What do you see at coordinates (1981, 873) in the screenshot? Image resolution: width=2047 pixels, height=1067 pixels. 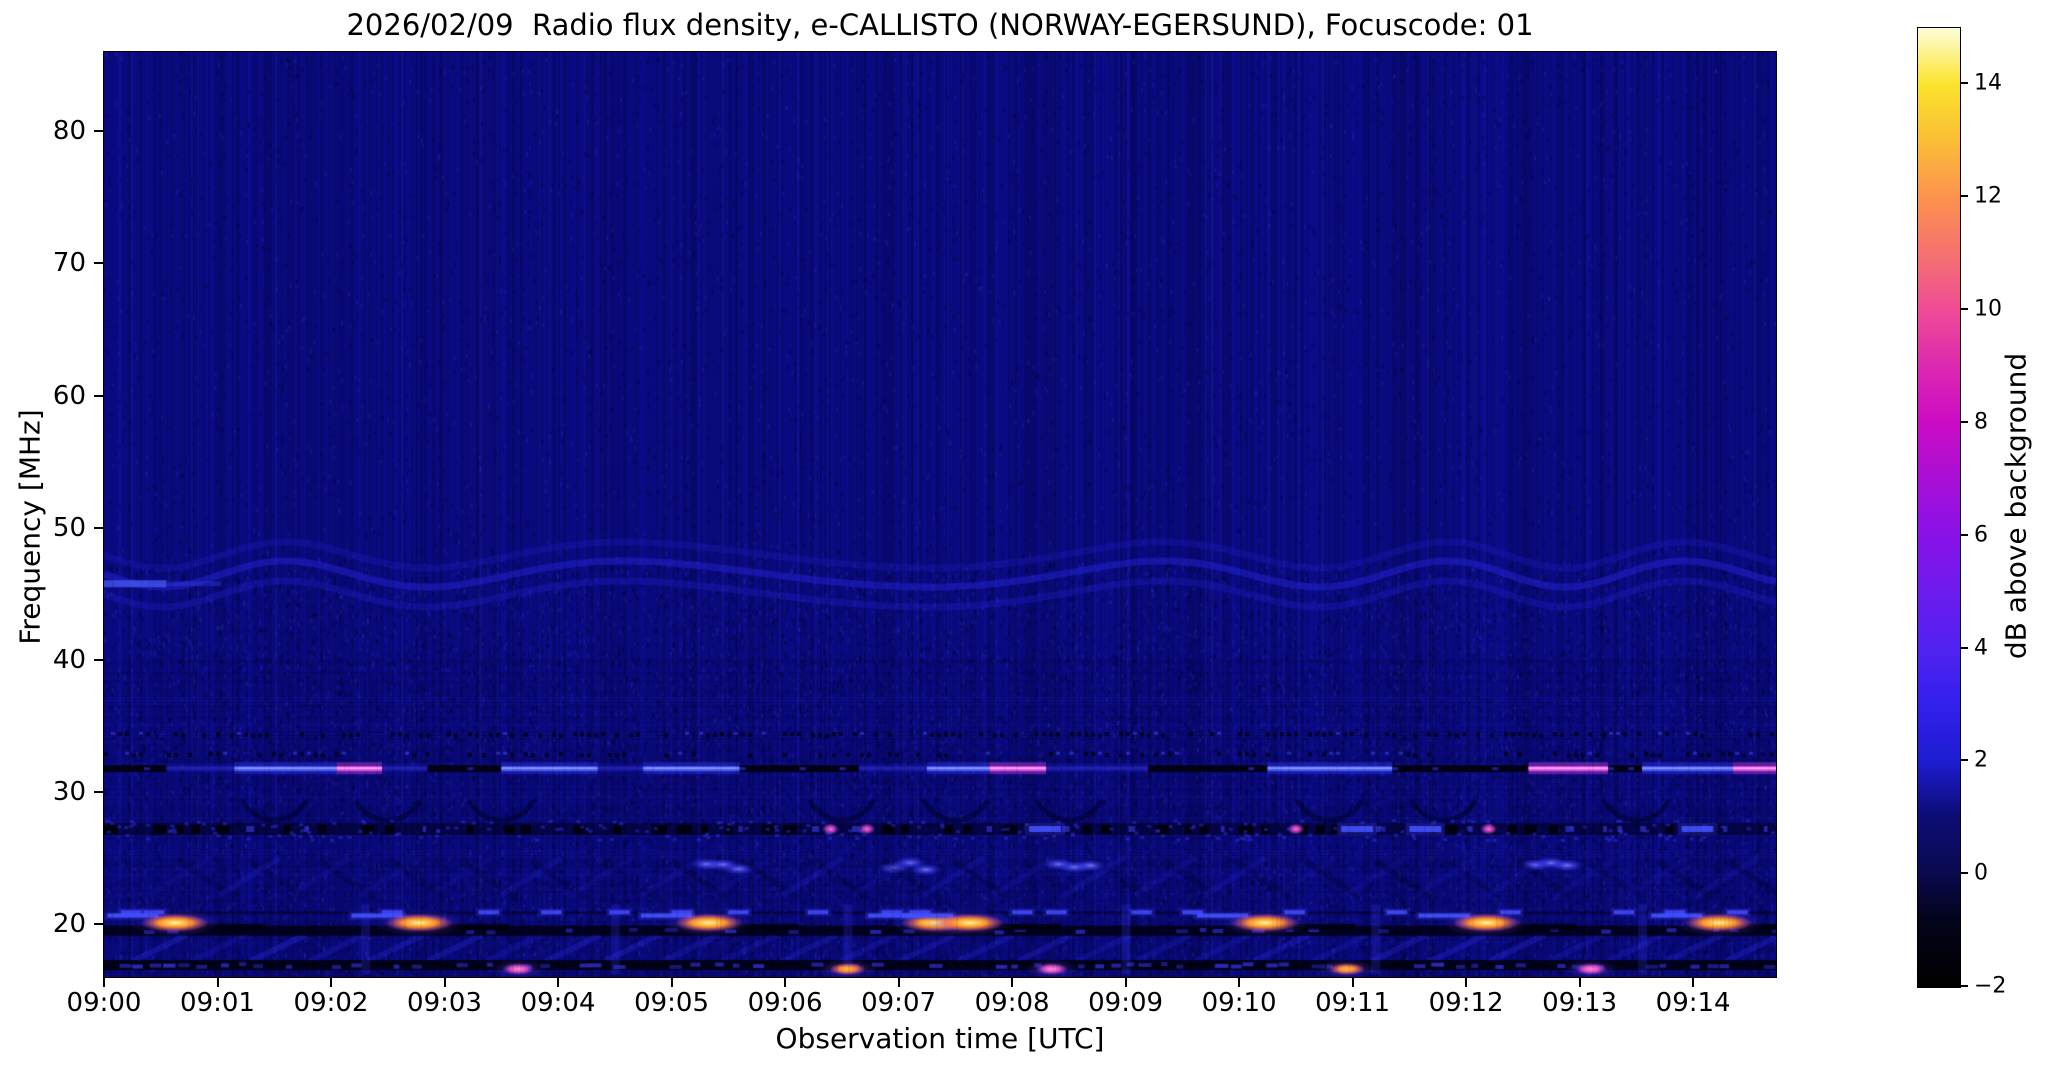 I see `colorbar-tick-label: 0` at bounding box center [1981, 873].